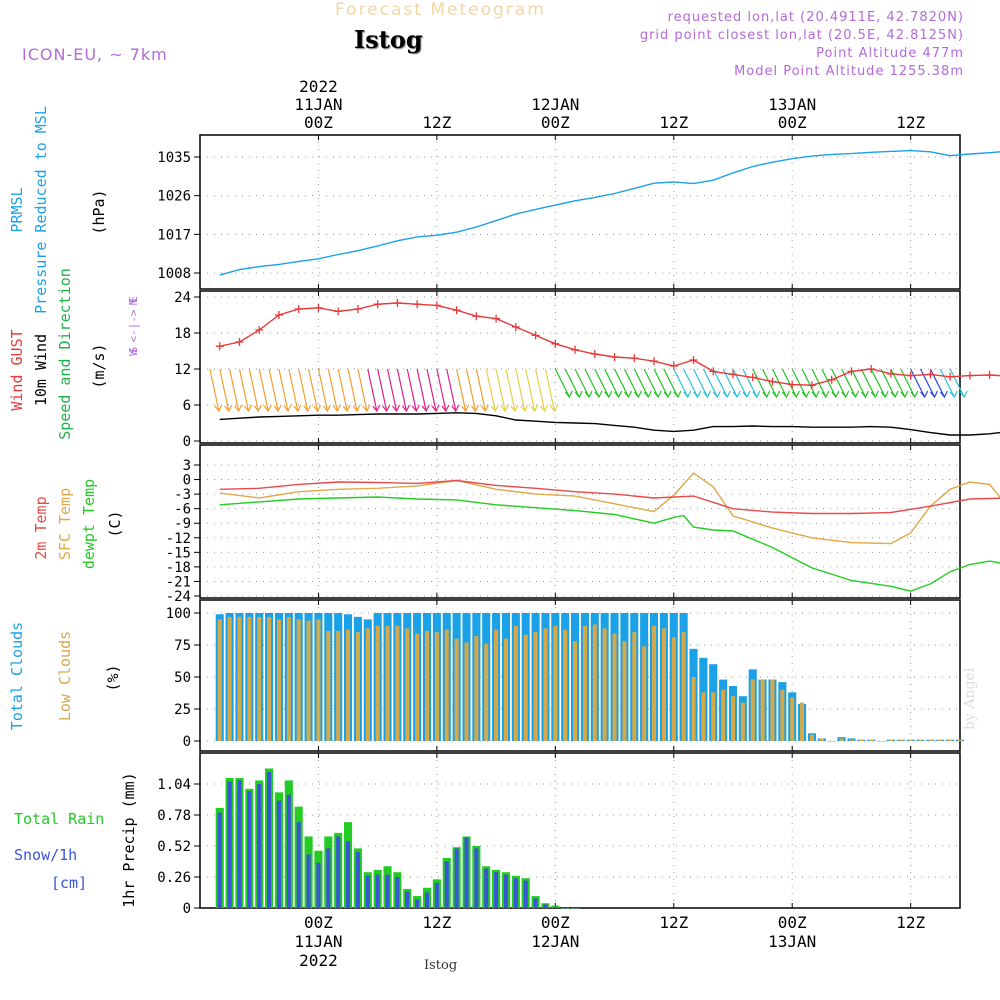 The image size is (1000, 1000). I want to click on top-date-label: 11JAN, so click(318, 104).